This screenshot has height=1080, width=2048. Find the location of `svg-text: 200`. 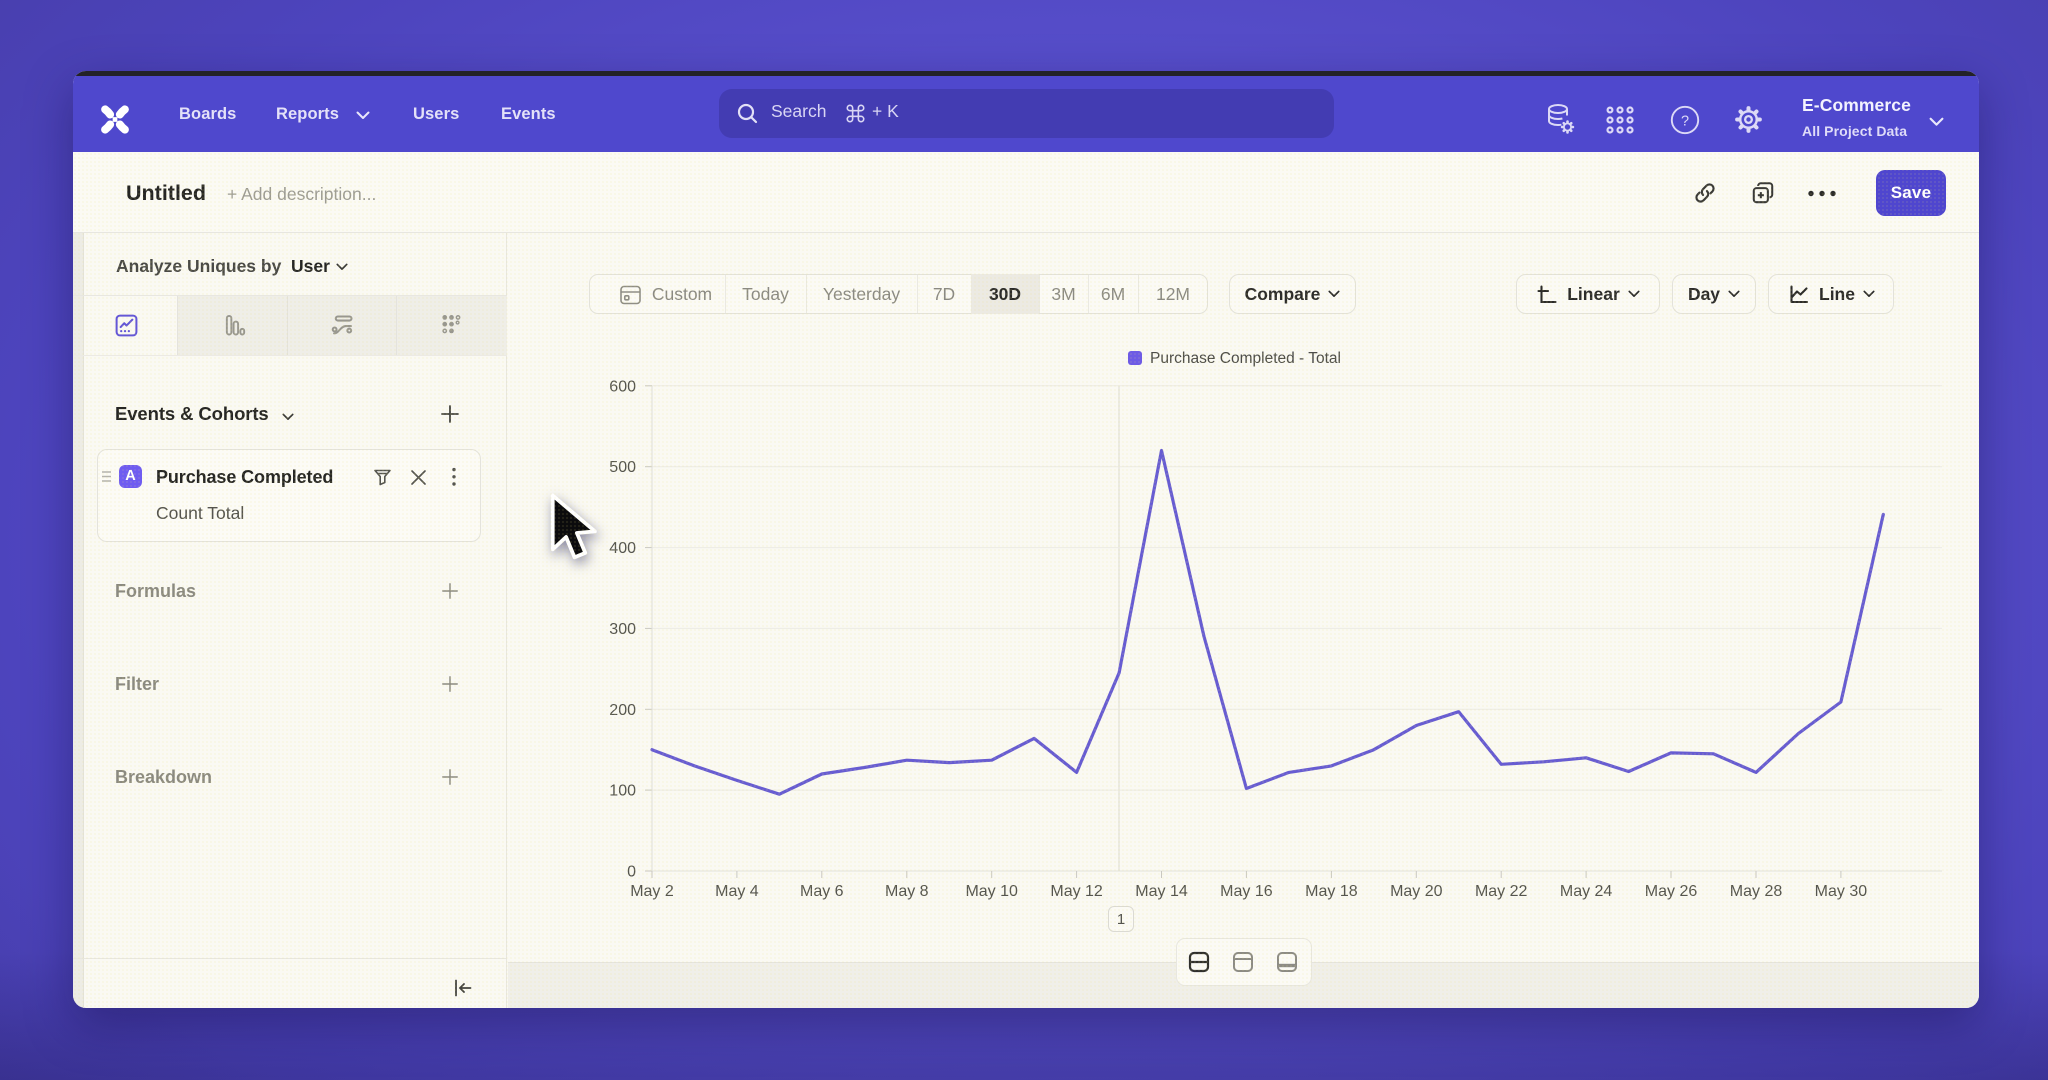

svg-text: 200 is located at coordinates (622, 710).